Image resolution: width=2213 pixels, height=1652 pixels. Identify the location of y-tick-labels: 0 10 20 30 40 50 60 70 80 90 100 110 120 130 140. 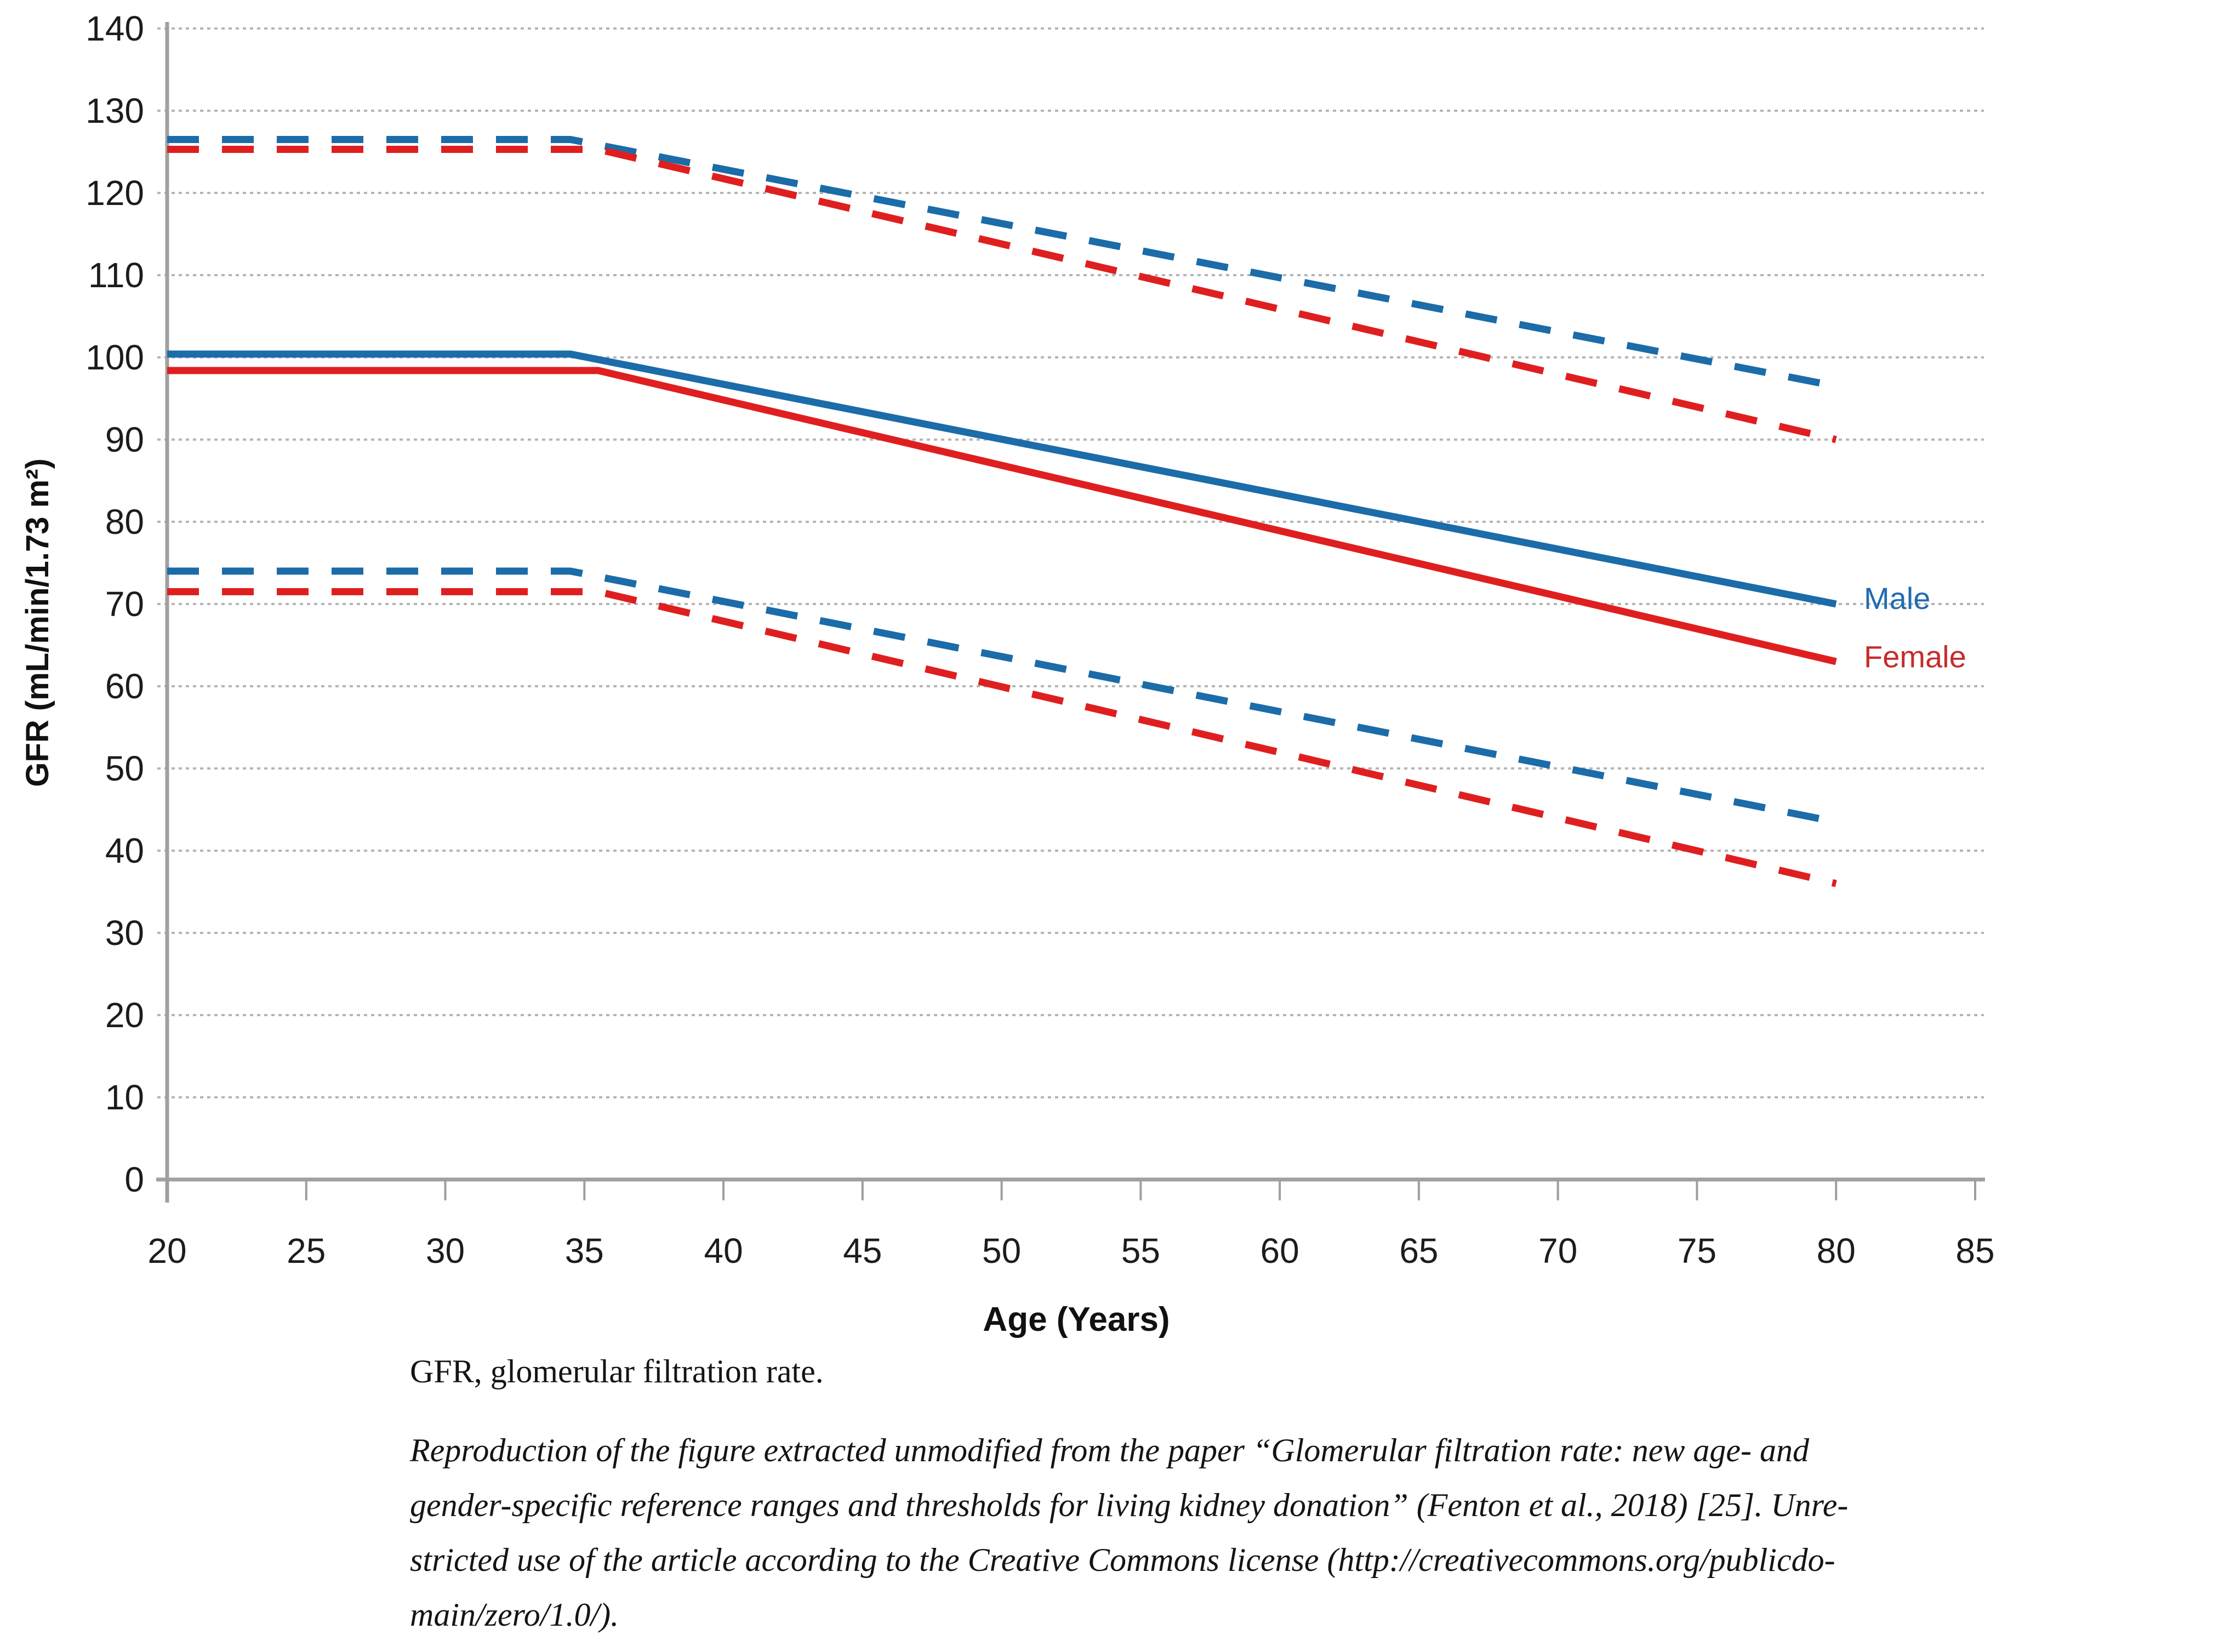
(115, 604).